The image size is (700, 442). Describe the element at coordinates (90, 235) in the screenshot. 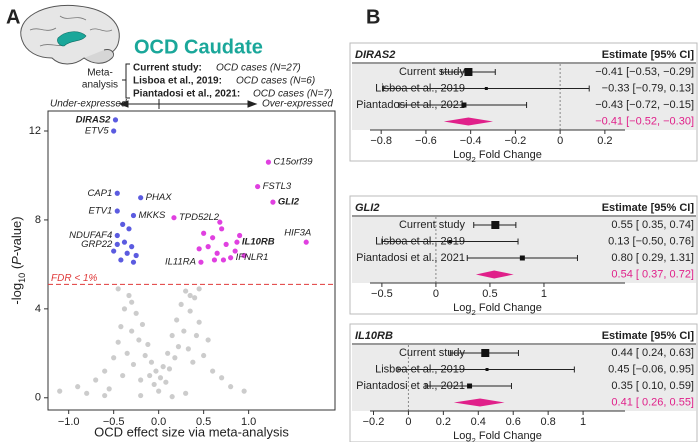

I see `point-label: NDUFAF4` at that location.